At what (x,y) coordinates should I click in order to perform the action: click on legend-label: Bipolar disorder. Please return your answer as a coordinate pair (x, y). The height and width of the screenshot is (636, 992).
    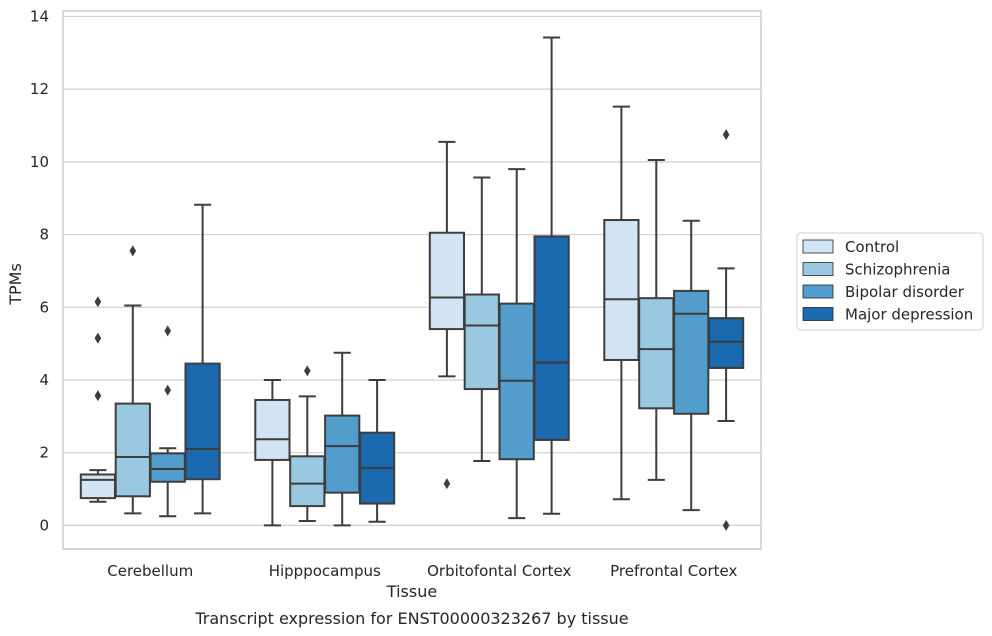
    Looking at the image, I should click on (905, 292).